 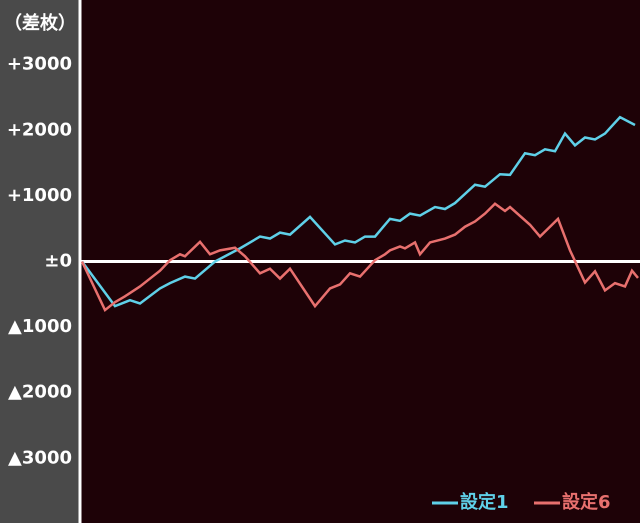 What do you see at coordinates (40, 326) in the screenshot?
I see `y-tick-label: ▲1000` at bounding box center [40, 326].